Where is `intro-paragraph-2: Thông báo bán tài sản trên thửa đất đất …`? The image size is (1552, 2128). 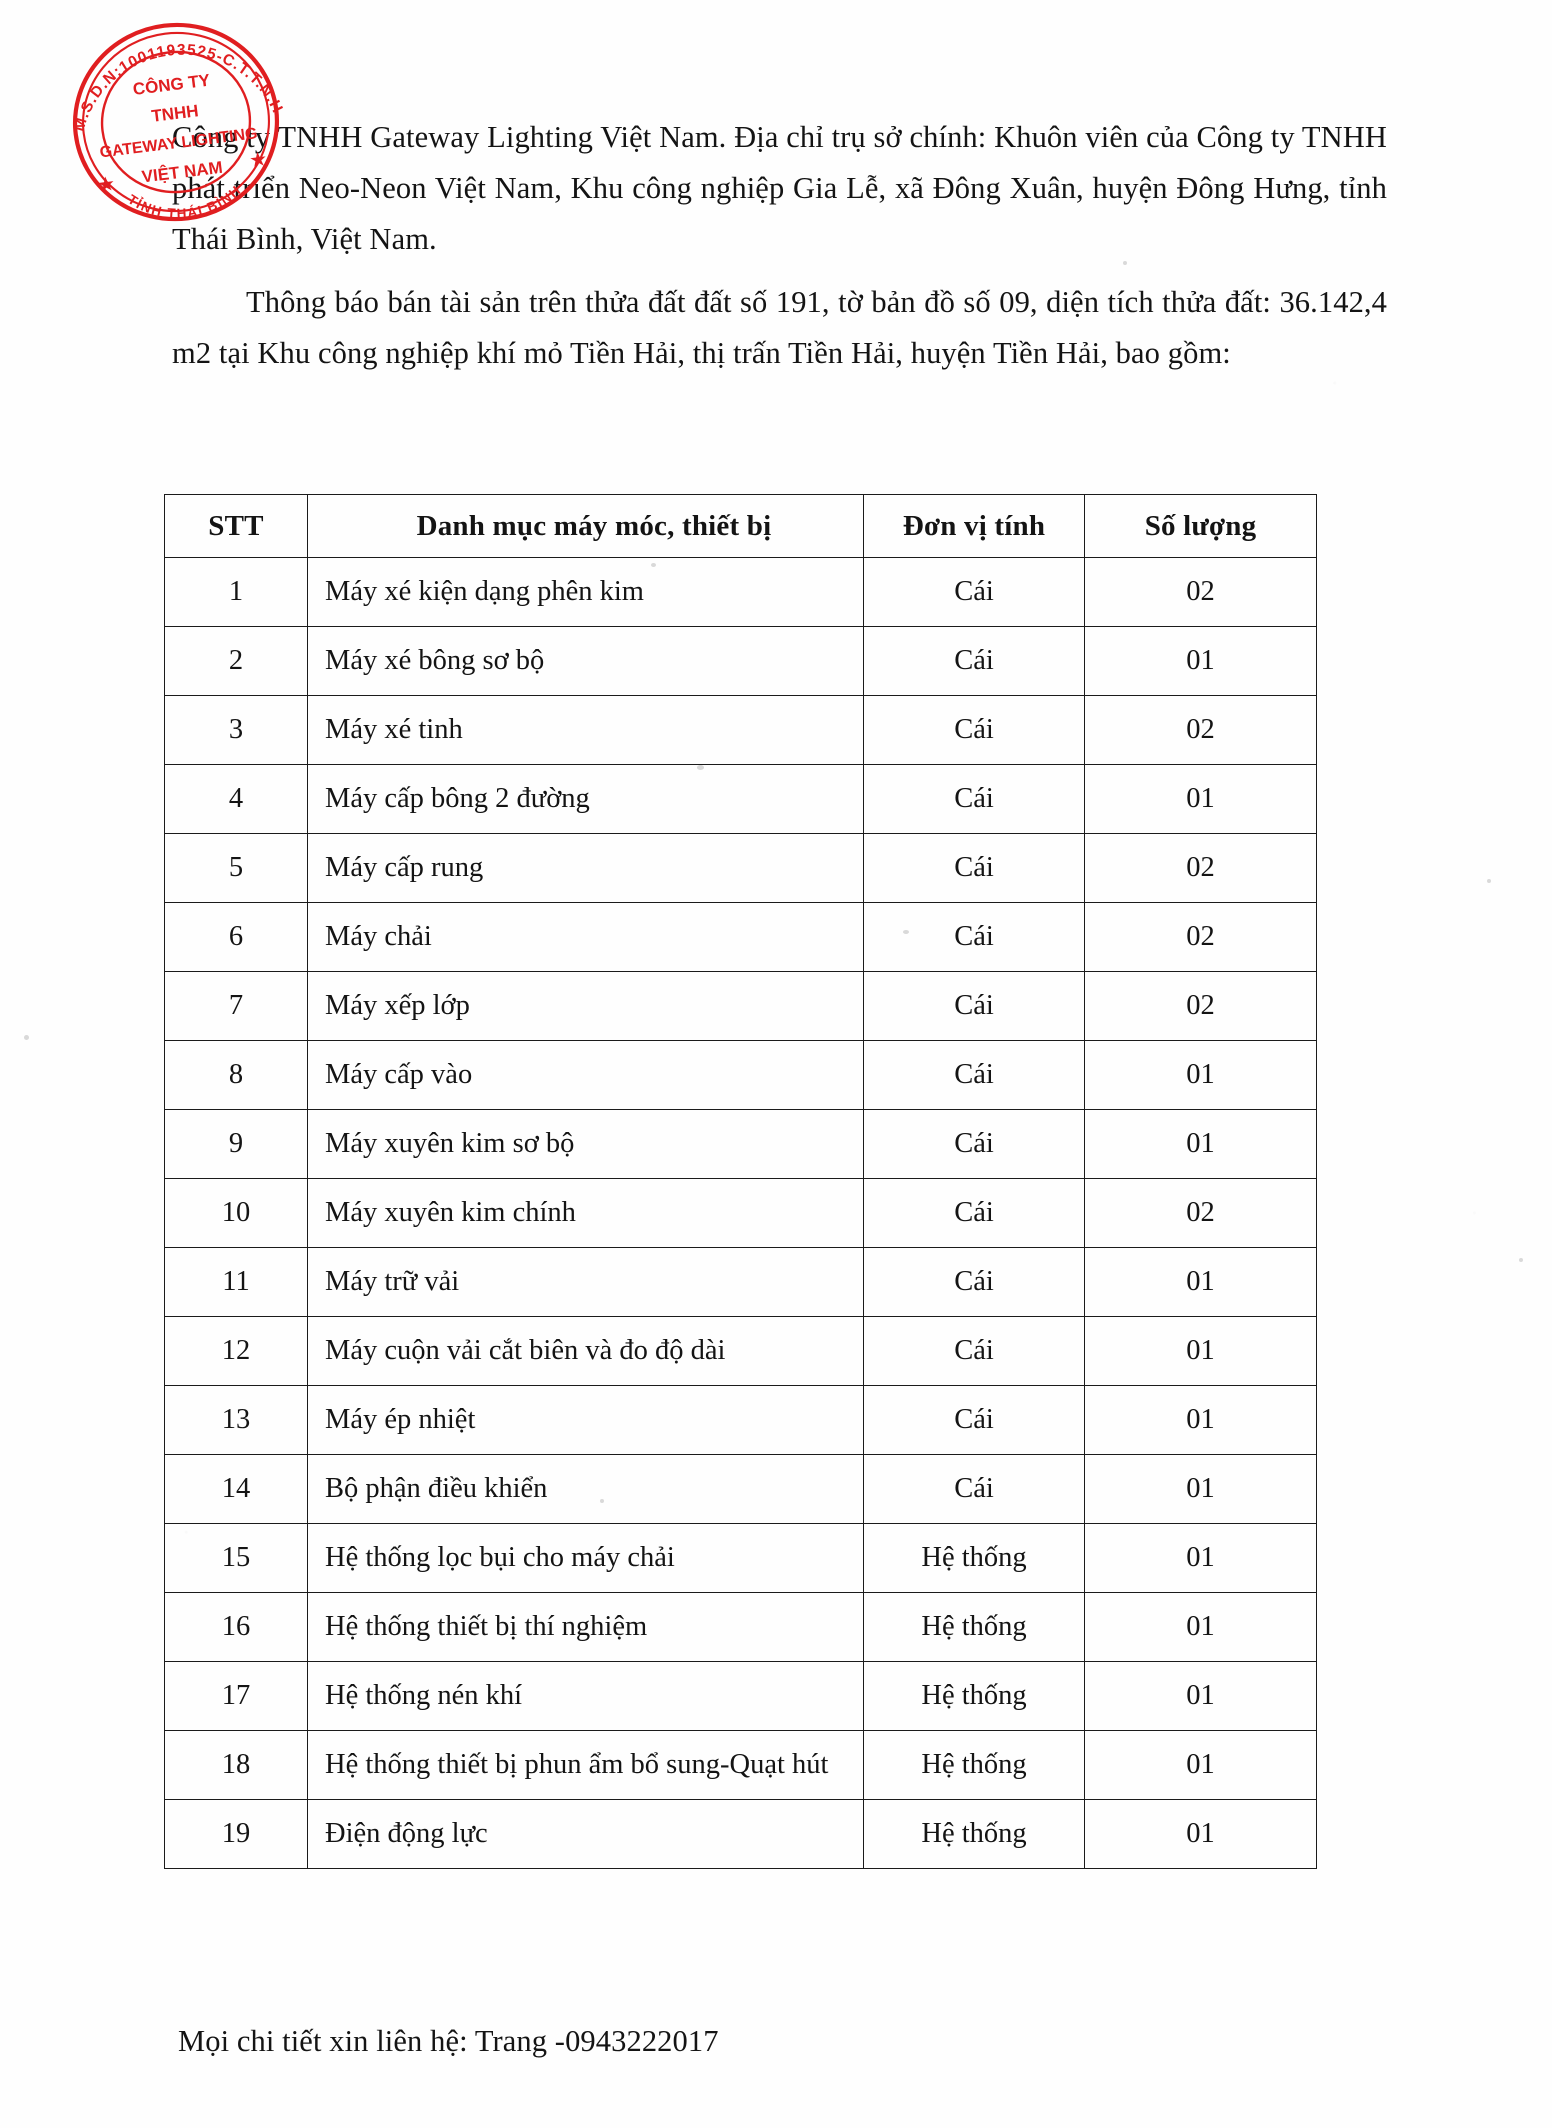 intro-paragraph-2: Thông báo bán tài sản trên thửa đất đất … is located at coordinates (779, 328).